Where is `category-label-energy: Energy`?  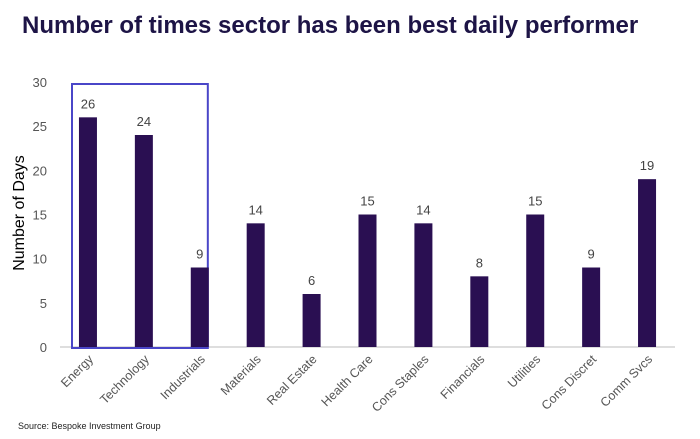 category-label-energy: Energy is located at coordinates (77, 371).